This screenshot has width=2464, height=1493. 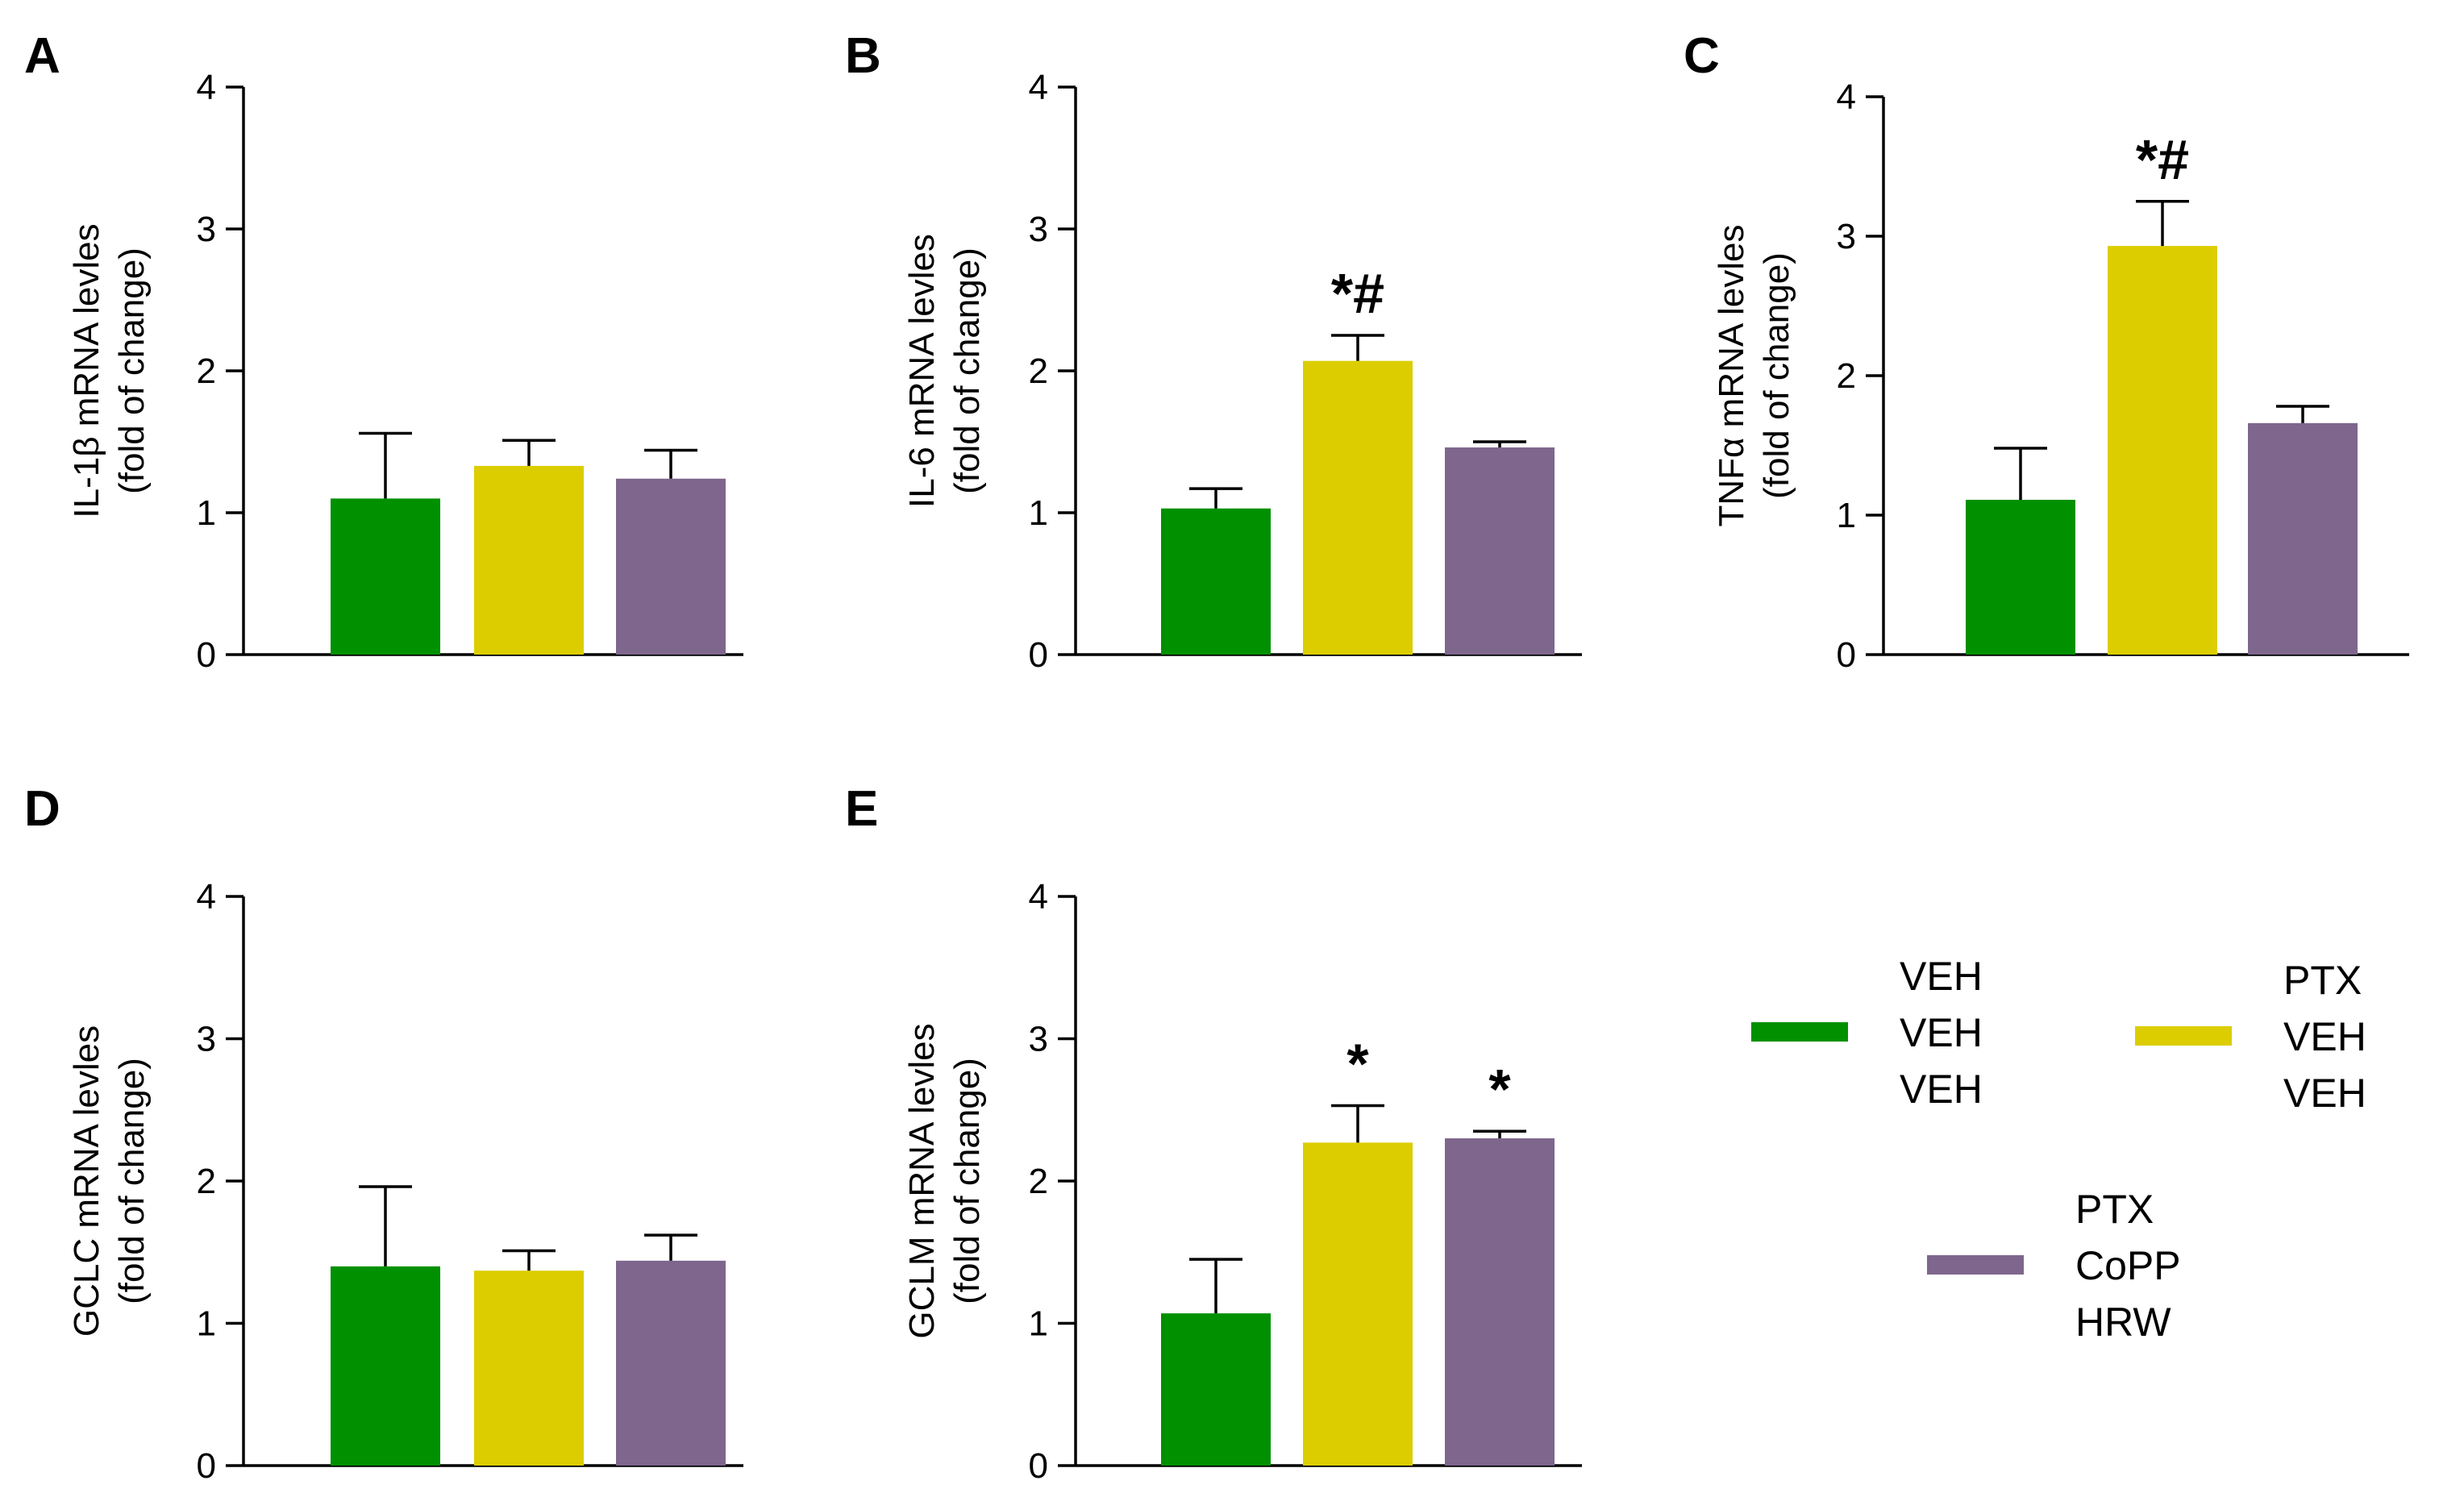 I want to click on y-axis-label: IL-6 mRNA levles, so click(x=922, y=371).